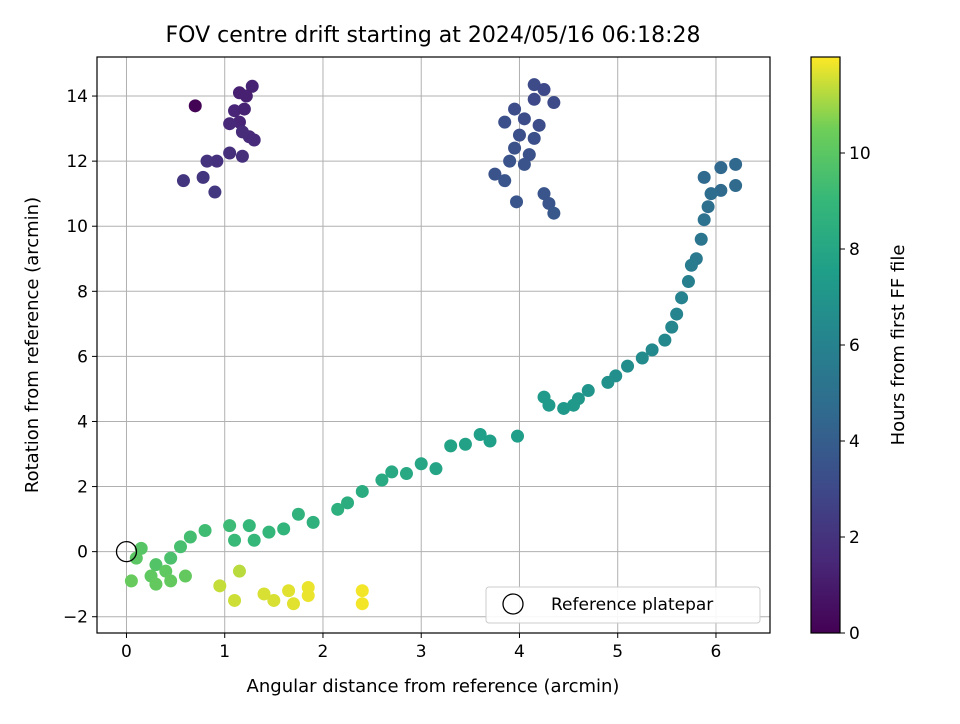 The image size is (960, 724). What do you see at coordinates (32, 345) in the screenshot?
I see `y-axis-label: Rotation from reference (arcmin)` at bounding box center [32, 345].